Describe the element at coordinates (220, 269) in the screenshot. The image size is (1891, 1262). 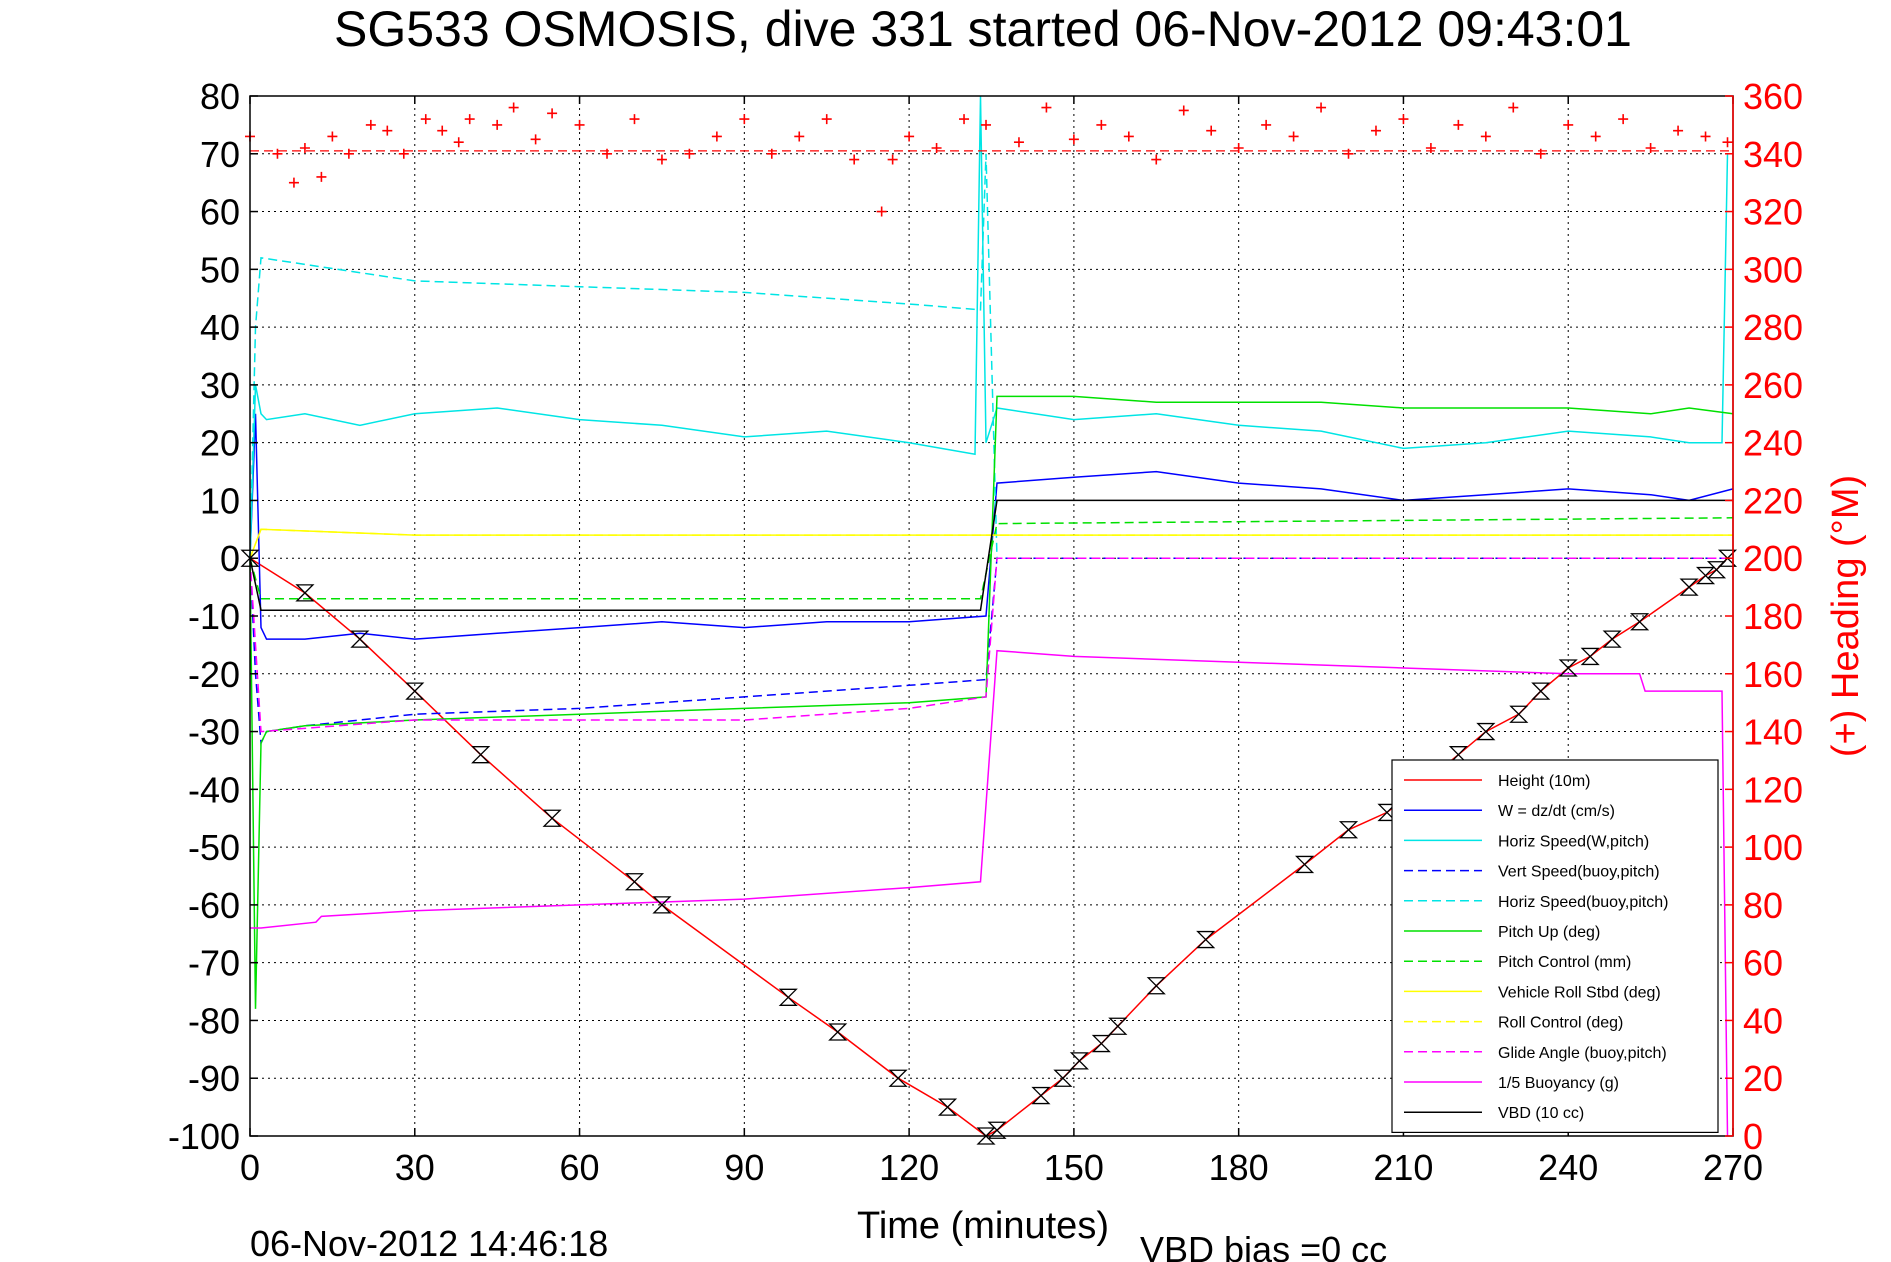
I see `y-tick-label: 50` at that location.